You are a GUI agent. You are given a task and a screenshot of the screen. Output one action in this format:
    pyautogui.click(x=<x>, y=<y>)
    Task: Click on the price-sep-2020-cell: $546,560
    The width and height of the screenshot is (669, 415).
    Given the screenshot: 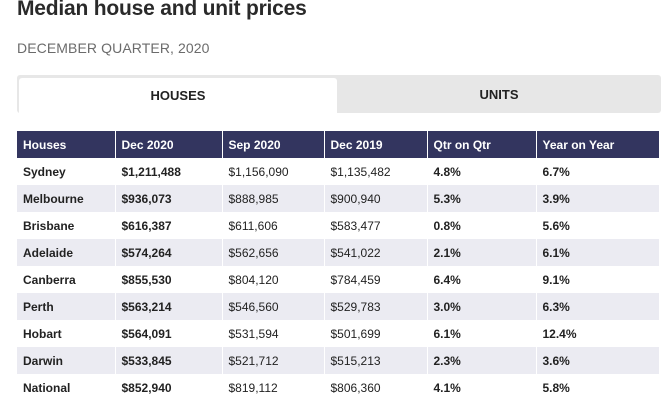 What is the action you would take?
    pyautogui.click(x=272, y=306)
    